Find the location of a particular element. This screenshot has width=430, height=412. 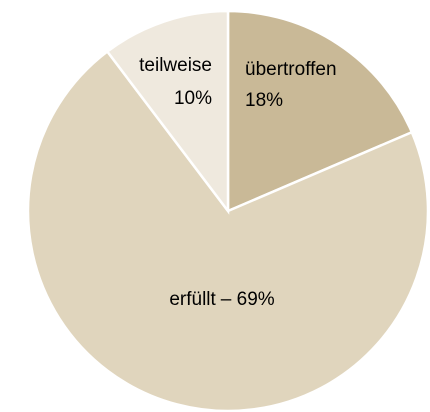

pie-slice is located at coordinates (167, 112).